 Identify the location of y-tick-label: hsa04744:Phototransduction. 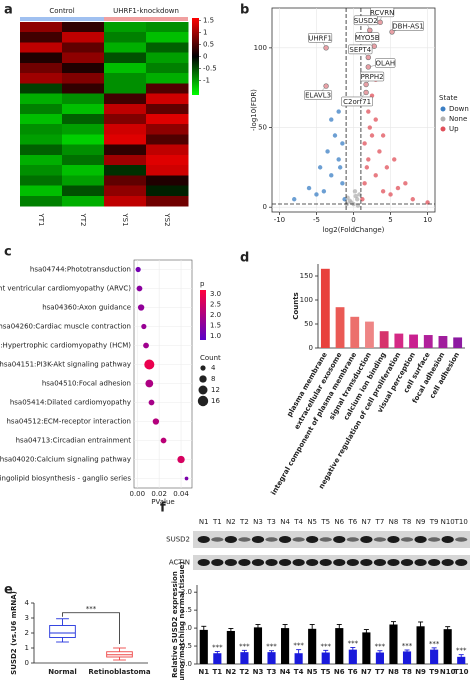
(80, 270).